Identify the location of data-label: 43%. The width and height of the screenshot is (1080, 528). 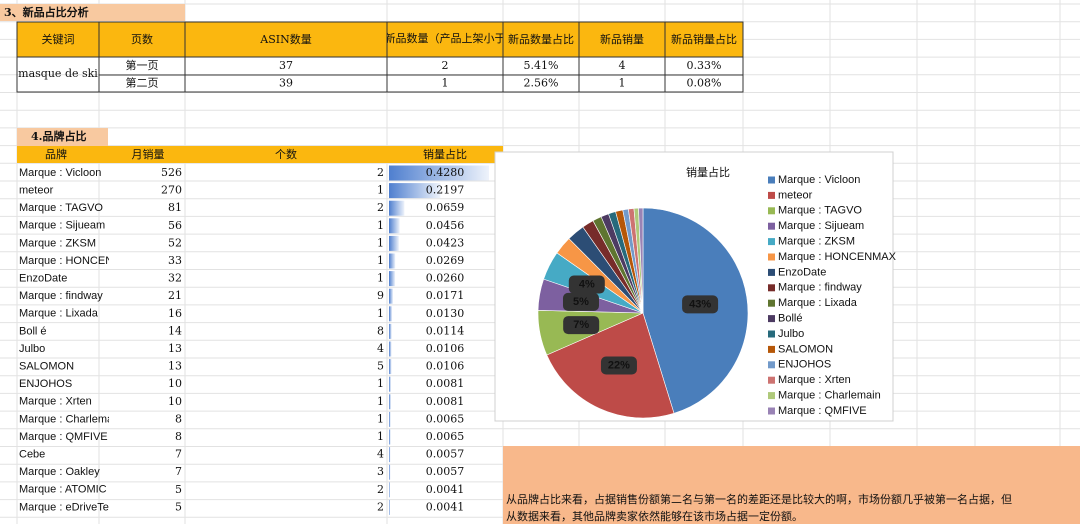
(700, 304).